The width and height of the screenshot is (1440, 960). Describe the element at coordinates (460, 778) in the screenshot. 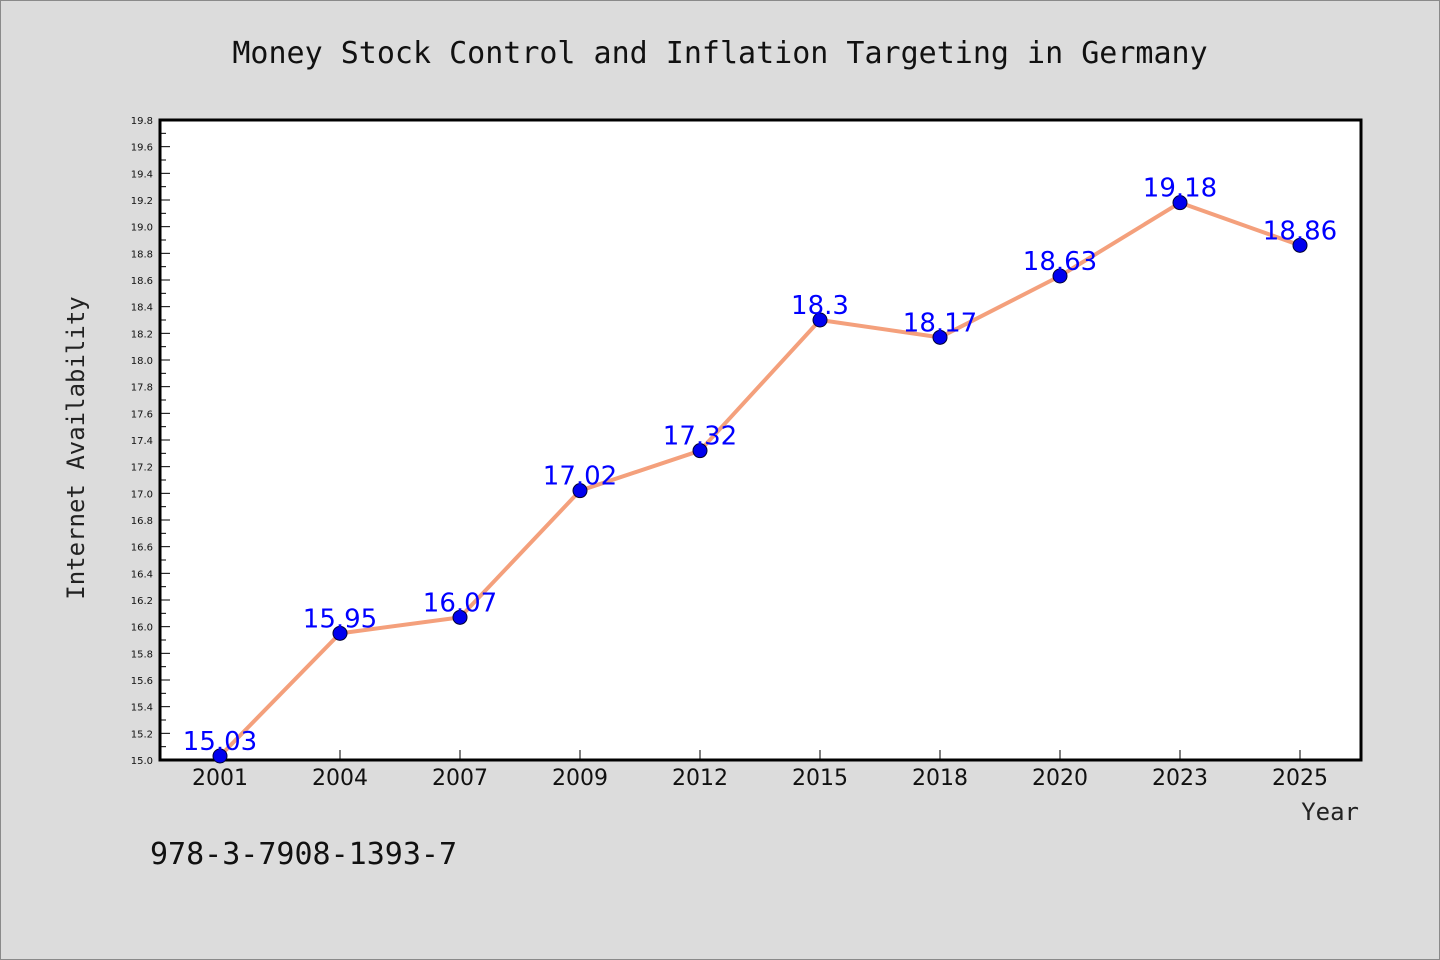

I see `x-tick-label: 2007` at that location.